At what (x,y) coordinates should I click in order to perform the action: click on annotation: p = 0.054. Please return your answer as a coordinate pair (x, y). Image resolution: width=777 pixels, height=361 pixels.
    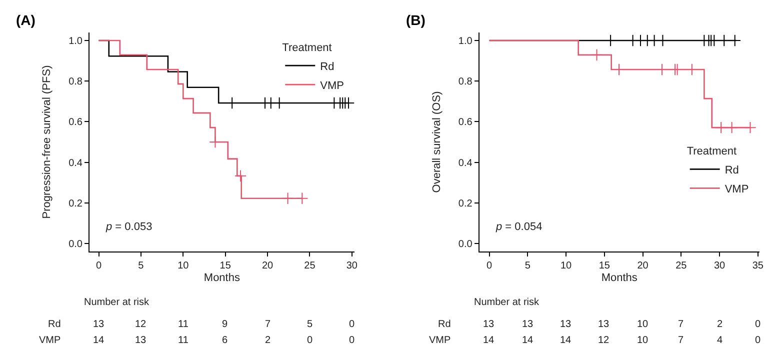
    Looking at the image, I should click on (518, 227).